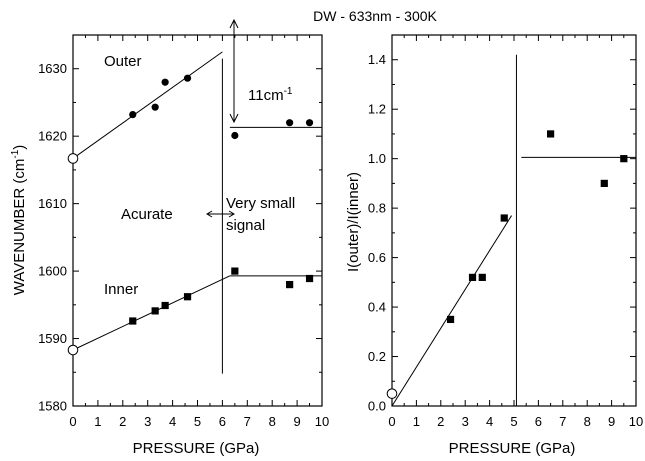 The image size is (645, 461). I want to click on left-ytick-label: 1600, so click(52, 271).